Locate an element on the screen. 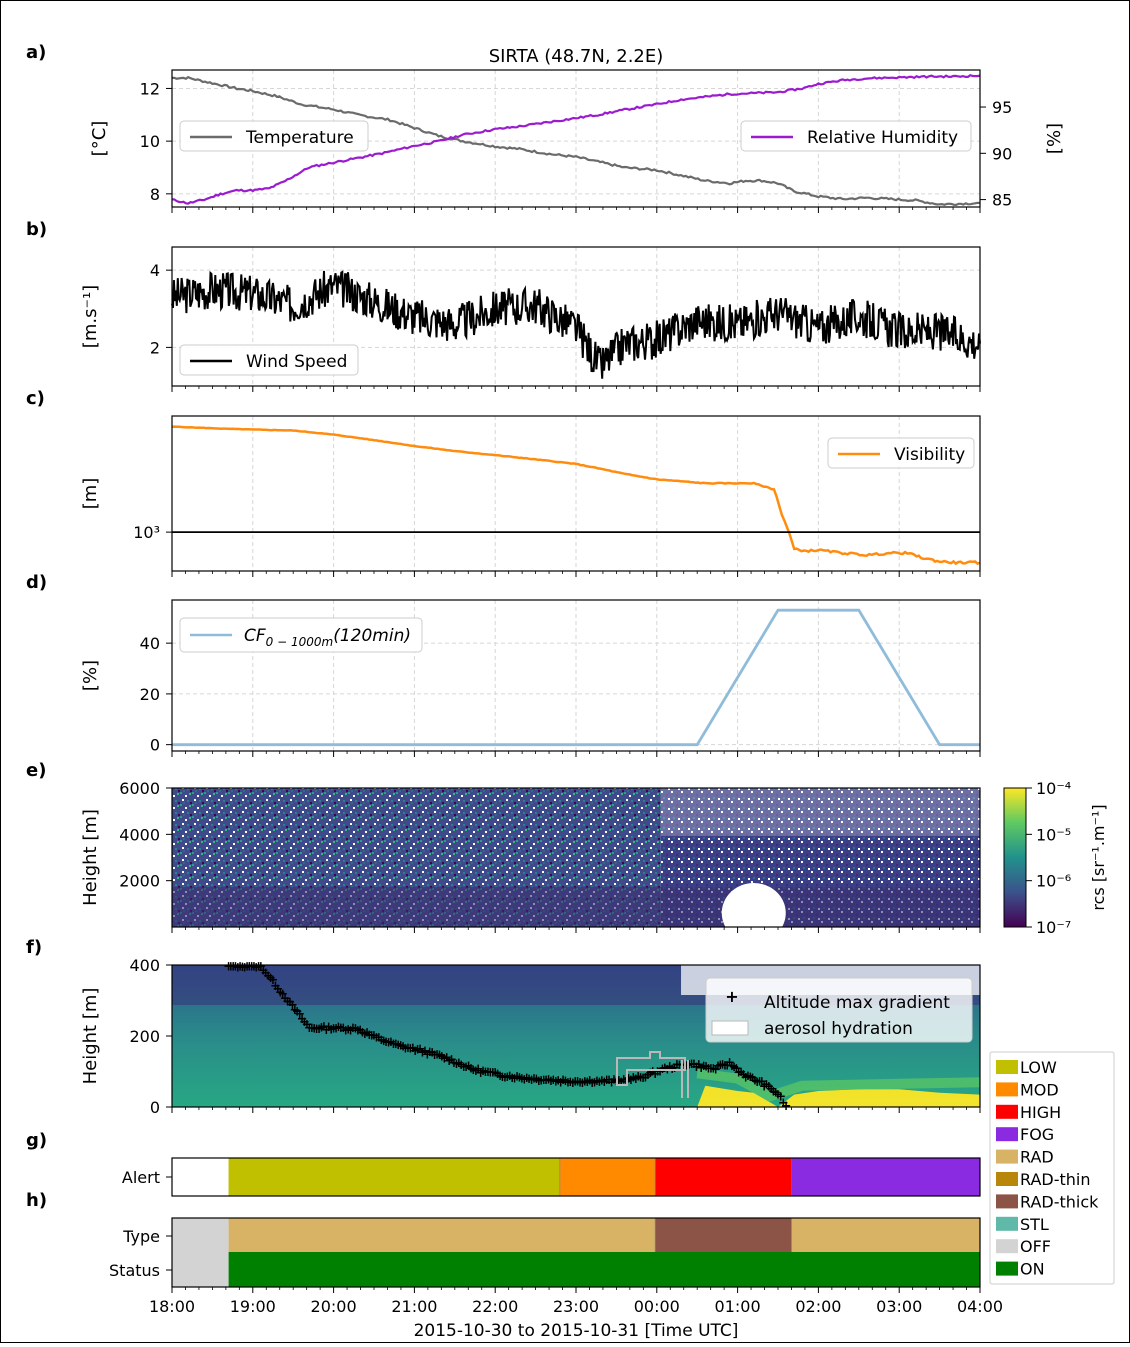 The image size is (1130, 1347). panel-b-wind: b) 2 4 [m.s⁻¹] Wind Speed is located at coordinates (503, 305).